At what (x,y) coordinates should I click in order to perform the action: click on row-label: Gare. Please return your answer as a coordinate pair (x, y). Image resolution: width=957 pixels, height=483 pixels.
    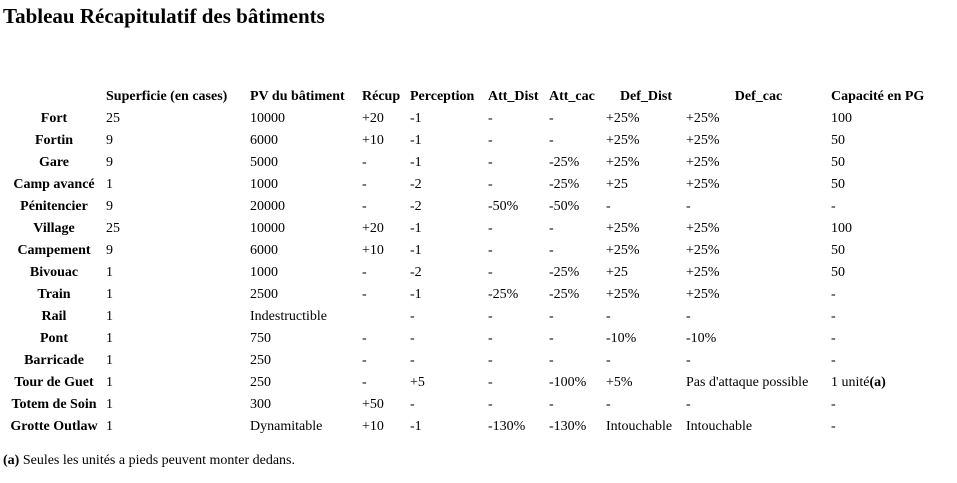
    Looking at the image, I should click on (54, 162).